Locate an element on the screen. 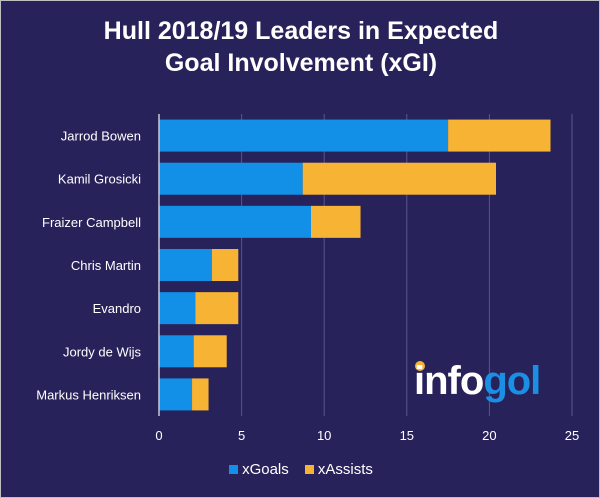 The width and height of the screenshot is (600, 498). x-tick-label: 10 is located at coordinates (324, 435).